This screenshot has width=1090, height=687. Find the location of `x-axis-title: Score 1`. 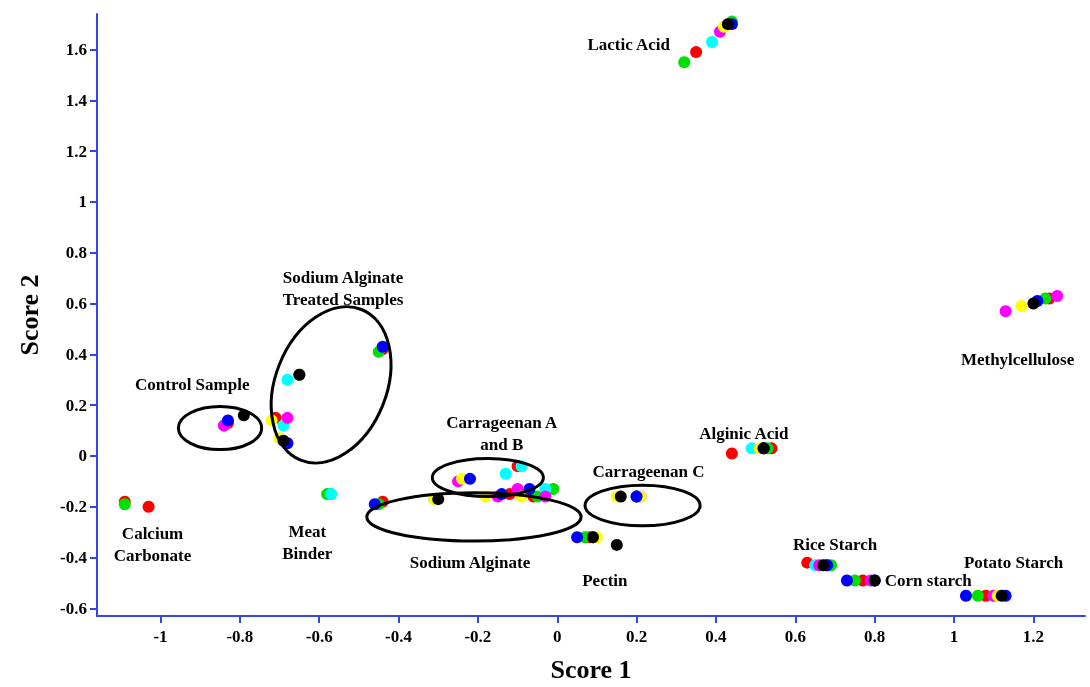

x-axis-title: Score 1 is located at coordinates (591, 669).